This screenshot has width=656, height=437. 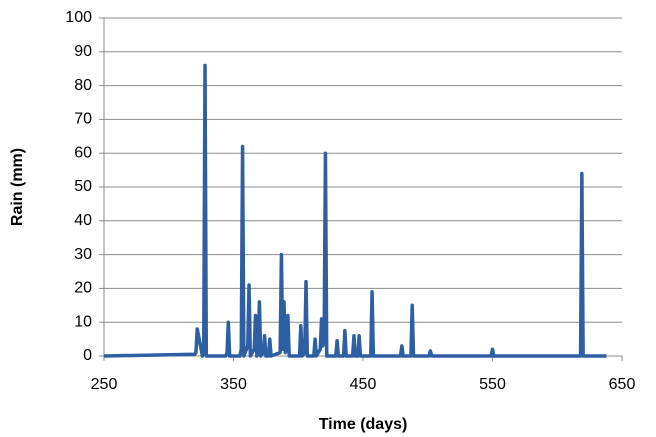 What do you see at coordinates (17, 187) in the screenshot?
I see `y-axis-title: Rain (mm)` at bounding box center [17, 187].